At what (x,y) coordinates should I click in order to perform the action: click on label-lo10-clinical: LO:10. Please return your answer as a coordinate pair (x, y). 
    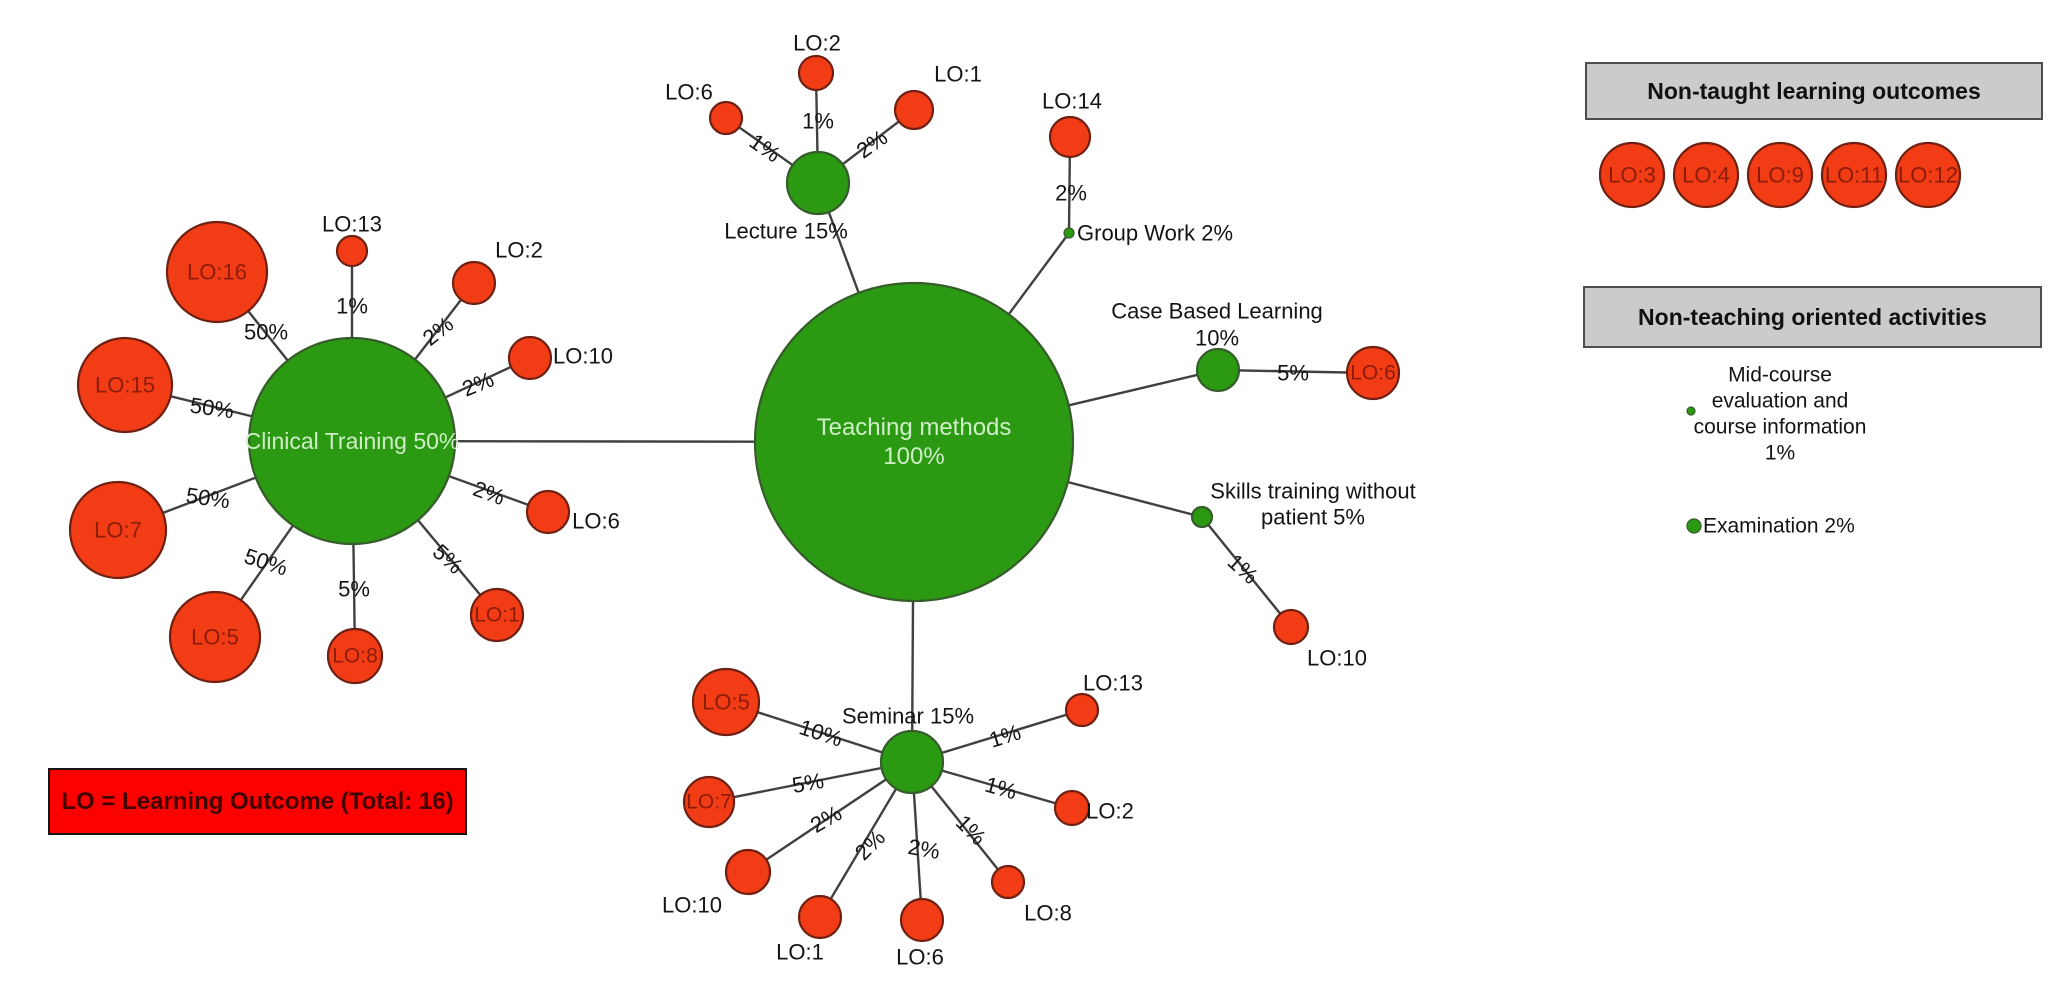
    Looking at the image, I should click on (583, 356).